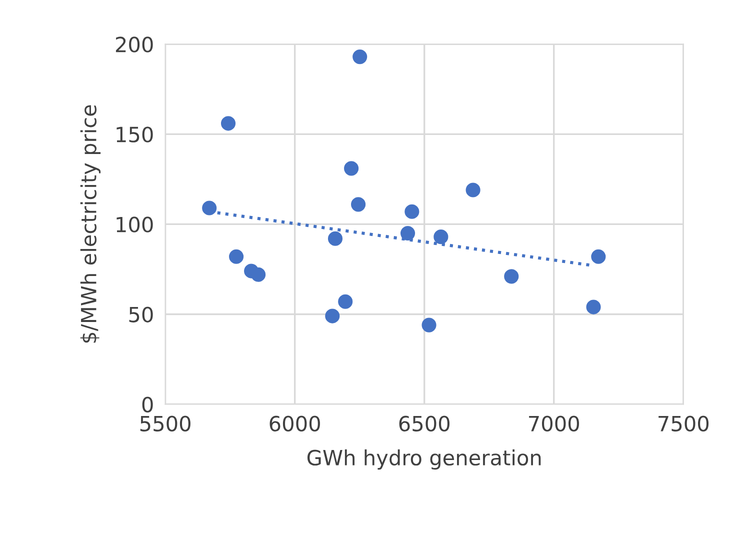 The image size is (738, 539). I want to click on x-tick-label: 5500, so click(165, 424).